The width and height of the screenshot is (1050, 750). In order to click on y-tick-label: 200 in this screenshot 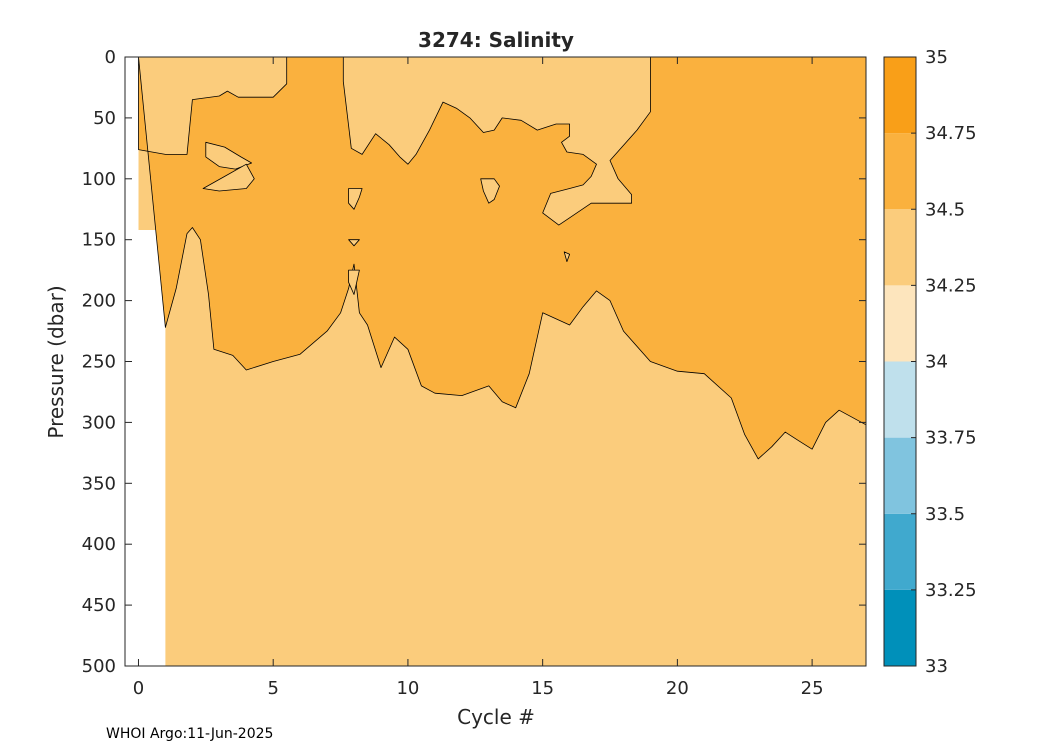, I will do `click(99, 301)`.